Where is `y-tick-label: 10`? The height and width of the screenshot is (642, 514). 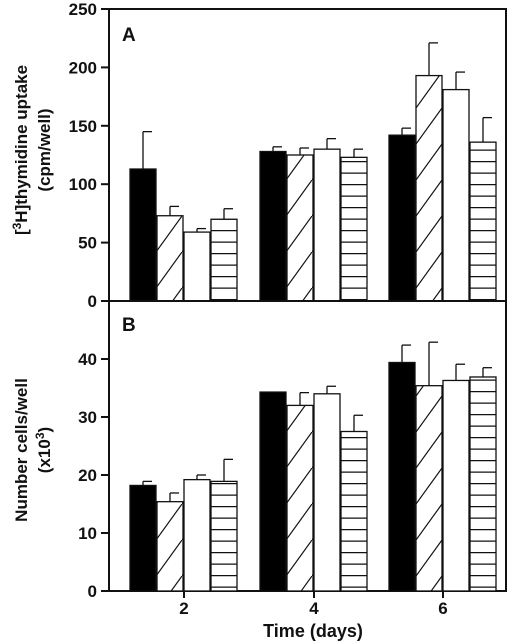
y-tick-label: 10 is located at coordinates (87, 533).